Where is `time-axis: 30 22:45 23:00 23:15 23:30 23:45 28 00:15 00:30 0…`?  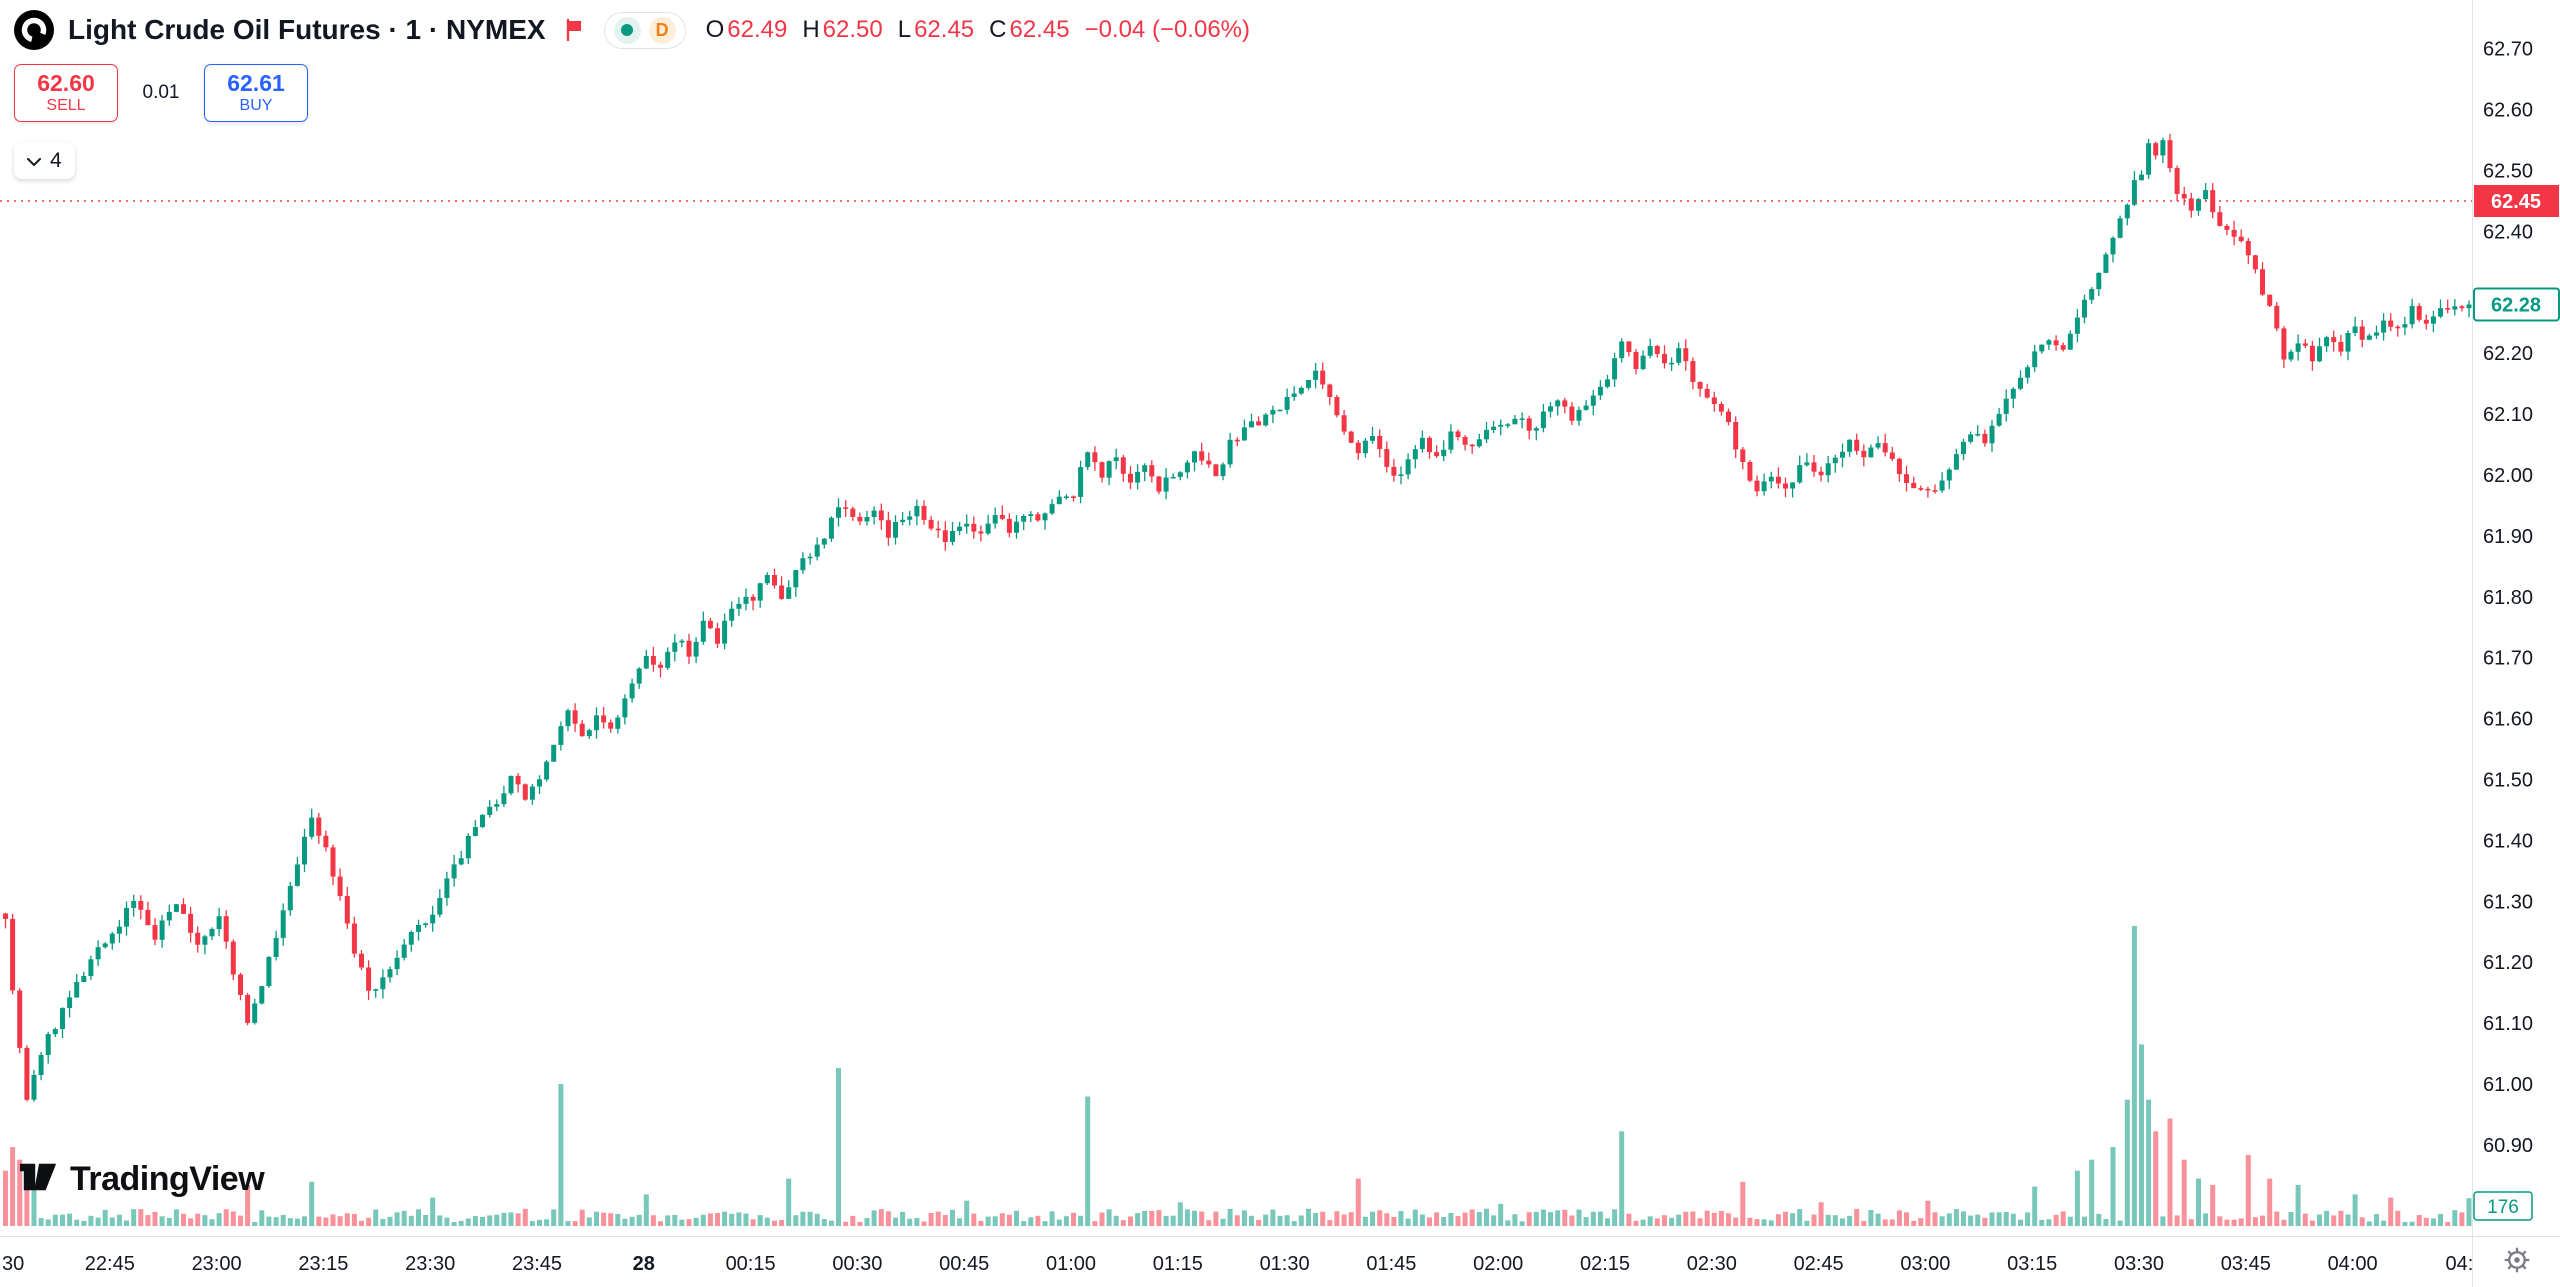
time-axis: 30 22:45 23:00 23:15 23:30 23:45 28 00:15 00:30 0… is located at coordinates (1236, 1261).